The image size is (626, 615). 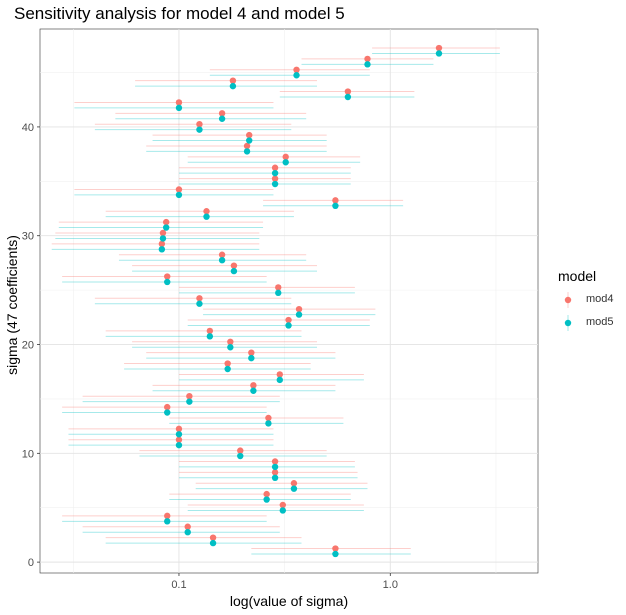 What do you see at coordinates (28, 454) in the screenshot?
I see `y-tick-label: 10` at bounding box center [28, 454].